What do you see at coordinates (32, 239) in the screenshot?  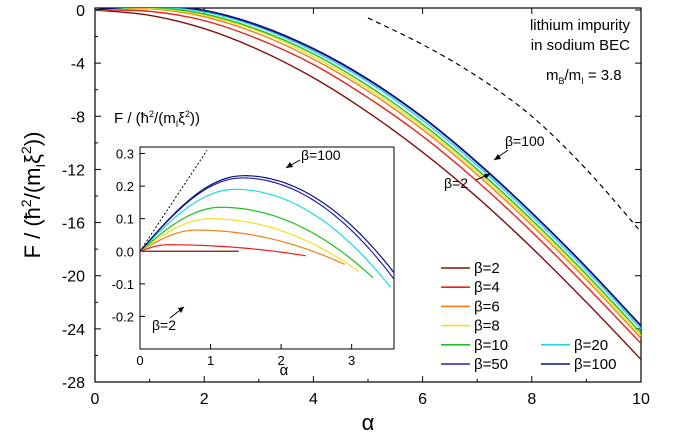 I see `main-y-title-prefix: F / (` at bounding box center [32, 239].